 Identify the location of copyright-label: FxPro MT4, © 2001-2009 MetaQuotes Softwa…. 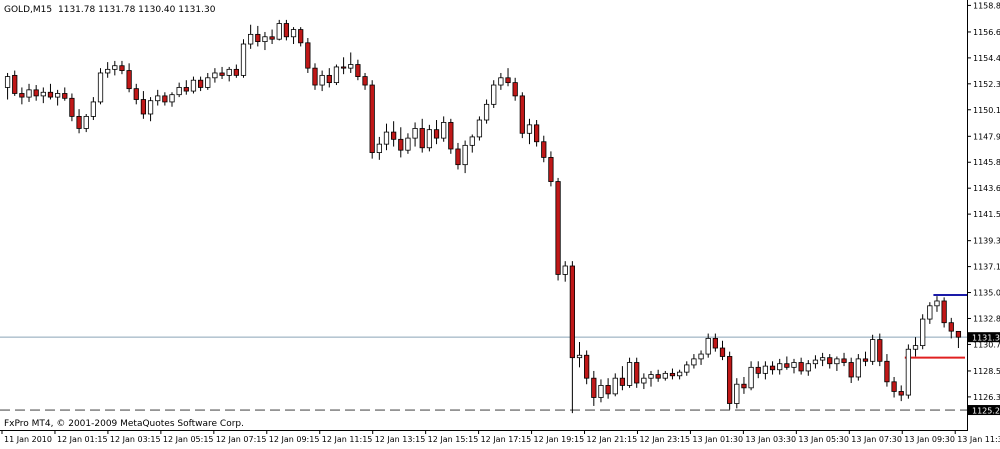
(124, 424).